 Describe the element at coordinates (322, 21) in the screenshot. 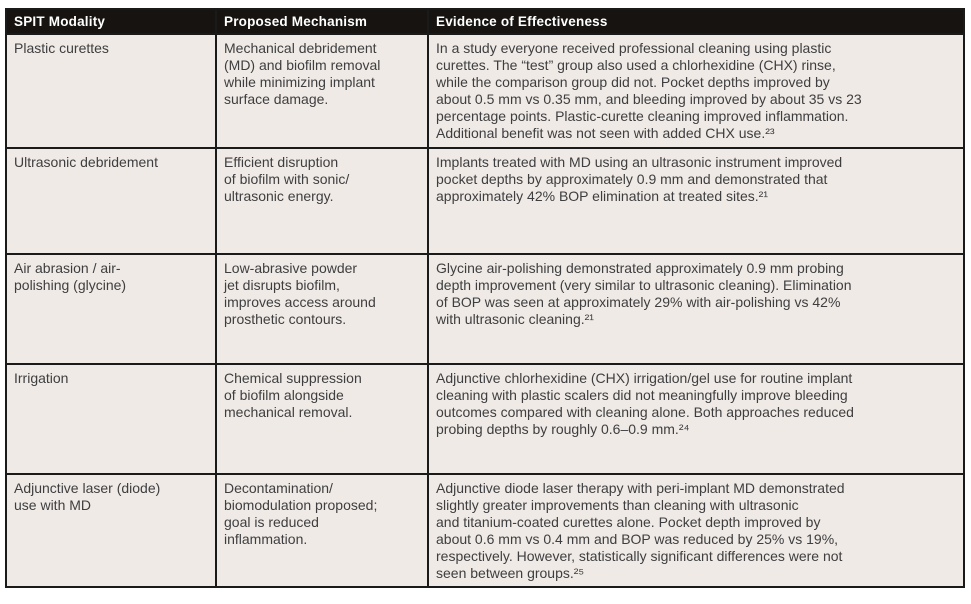

I see `column-header-proposed-mechanism: Proposed Mechanism` at that location.